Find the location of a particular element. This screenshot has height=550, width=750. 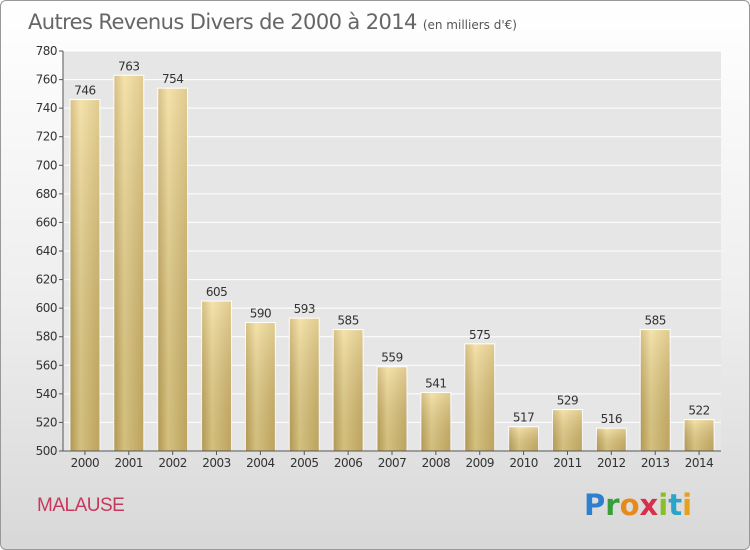

chart-subtitle: (en milliers d'€) is located at coordinates (469, 25).